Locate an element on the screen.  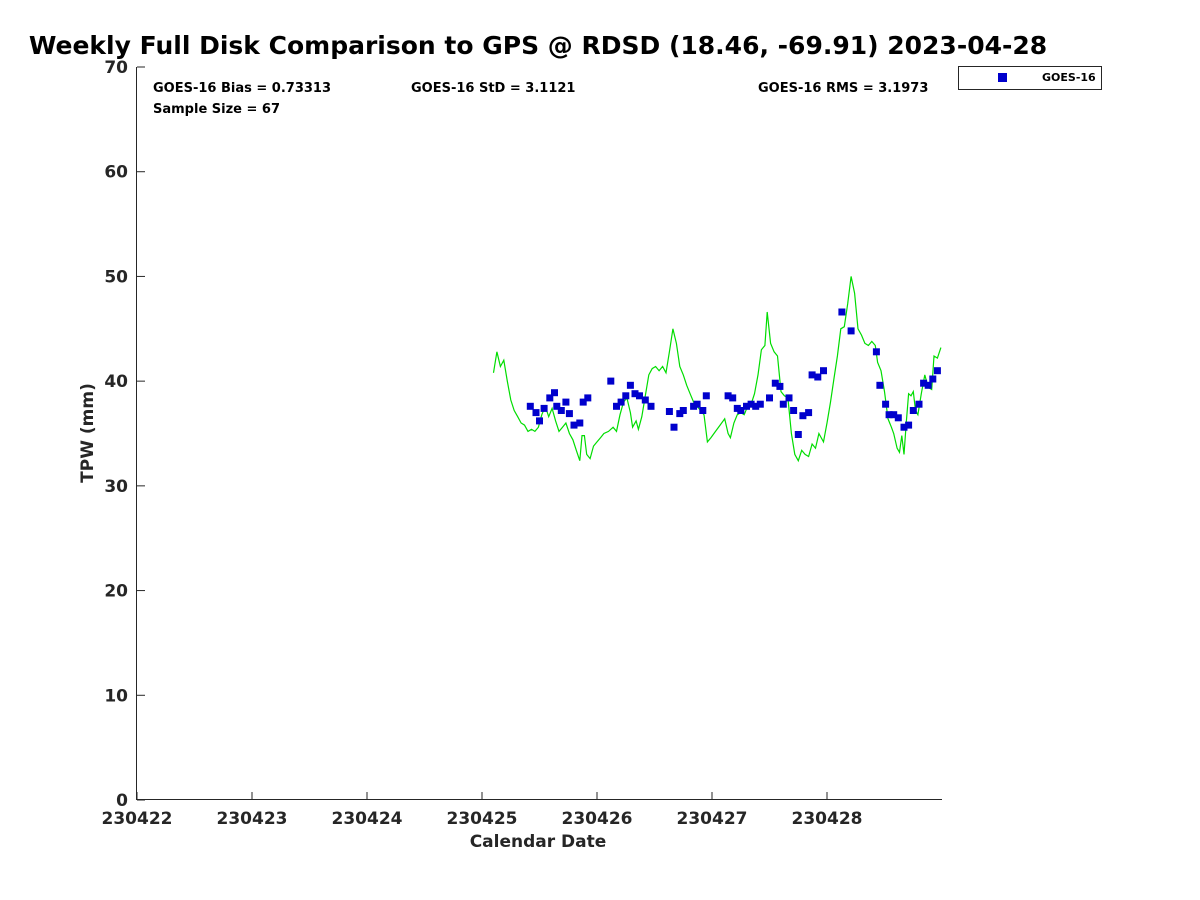
x-tick-label: 230424 is located at coordinates (367, 819).